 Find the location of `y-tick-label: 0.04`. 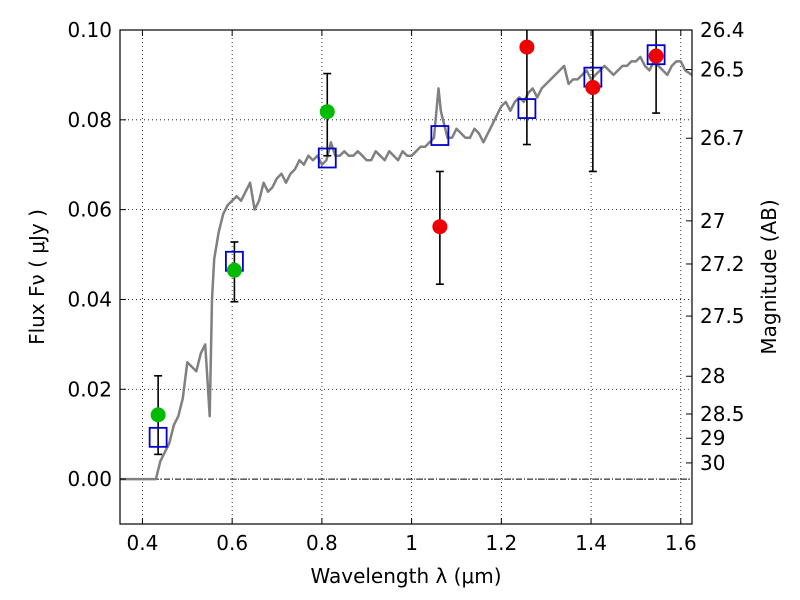

y-tick-label: 0.04 is located at coordinates (89, 299).